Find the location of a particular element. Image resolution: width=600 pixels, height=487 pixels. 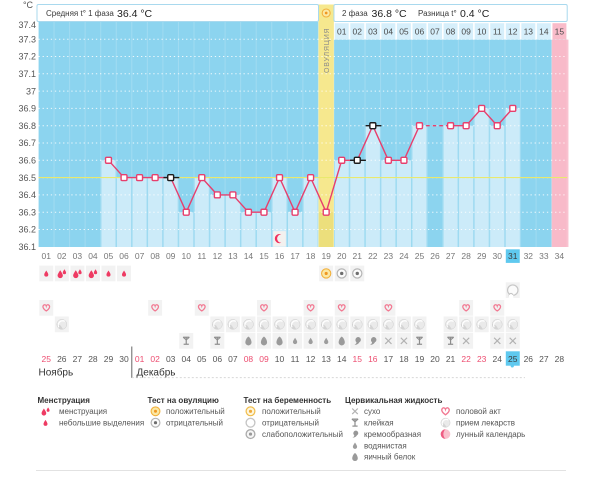

svg-text: Тест на овуляцию is located at coordinates (183, 400).